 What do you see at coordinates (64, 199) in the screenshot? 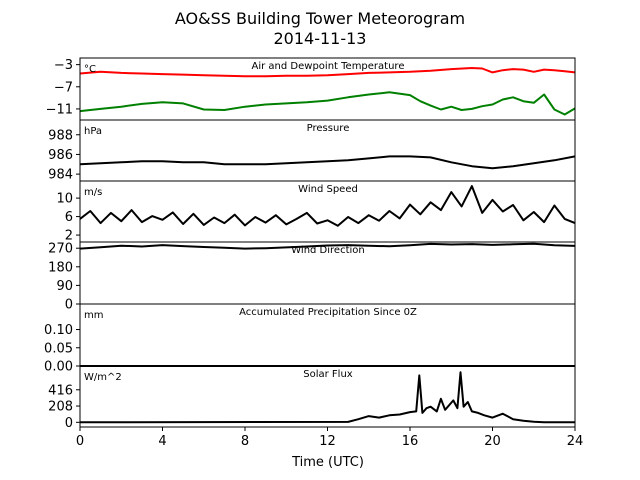
I see `y-tick-label-wind-speed-2: 10` at bounding box center [64, 199].